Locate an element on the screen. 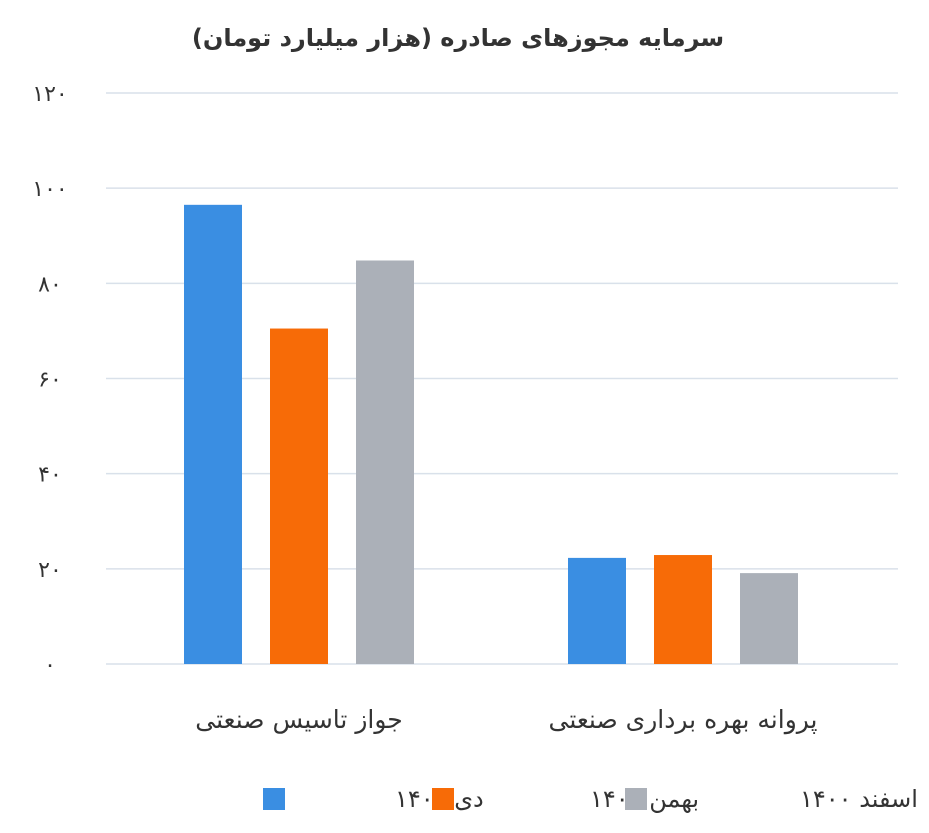 The width and height of the screenshot is (929, 833). category-label: پروانه بهره برداری صنعتی is located at coordinates (682, 720).